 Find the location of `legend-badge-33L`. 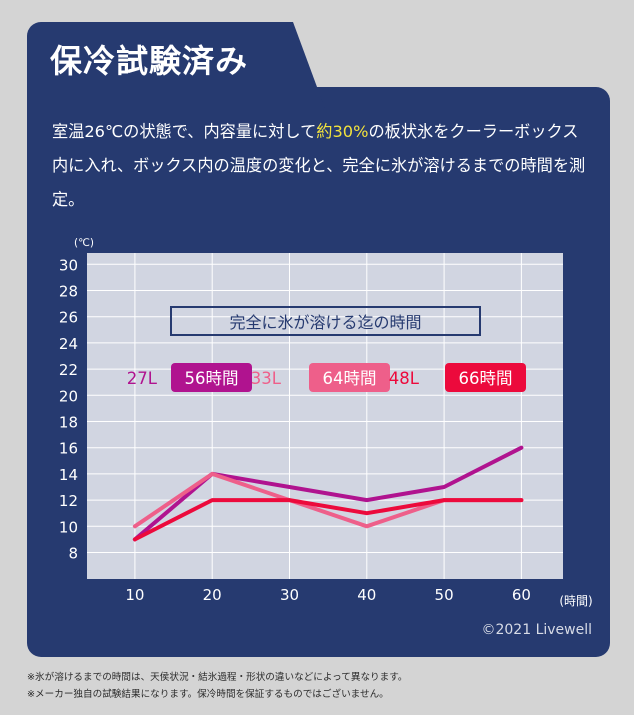

legend-badge-33L is located at coordinates (349, 377).